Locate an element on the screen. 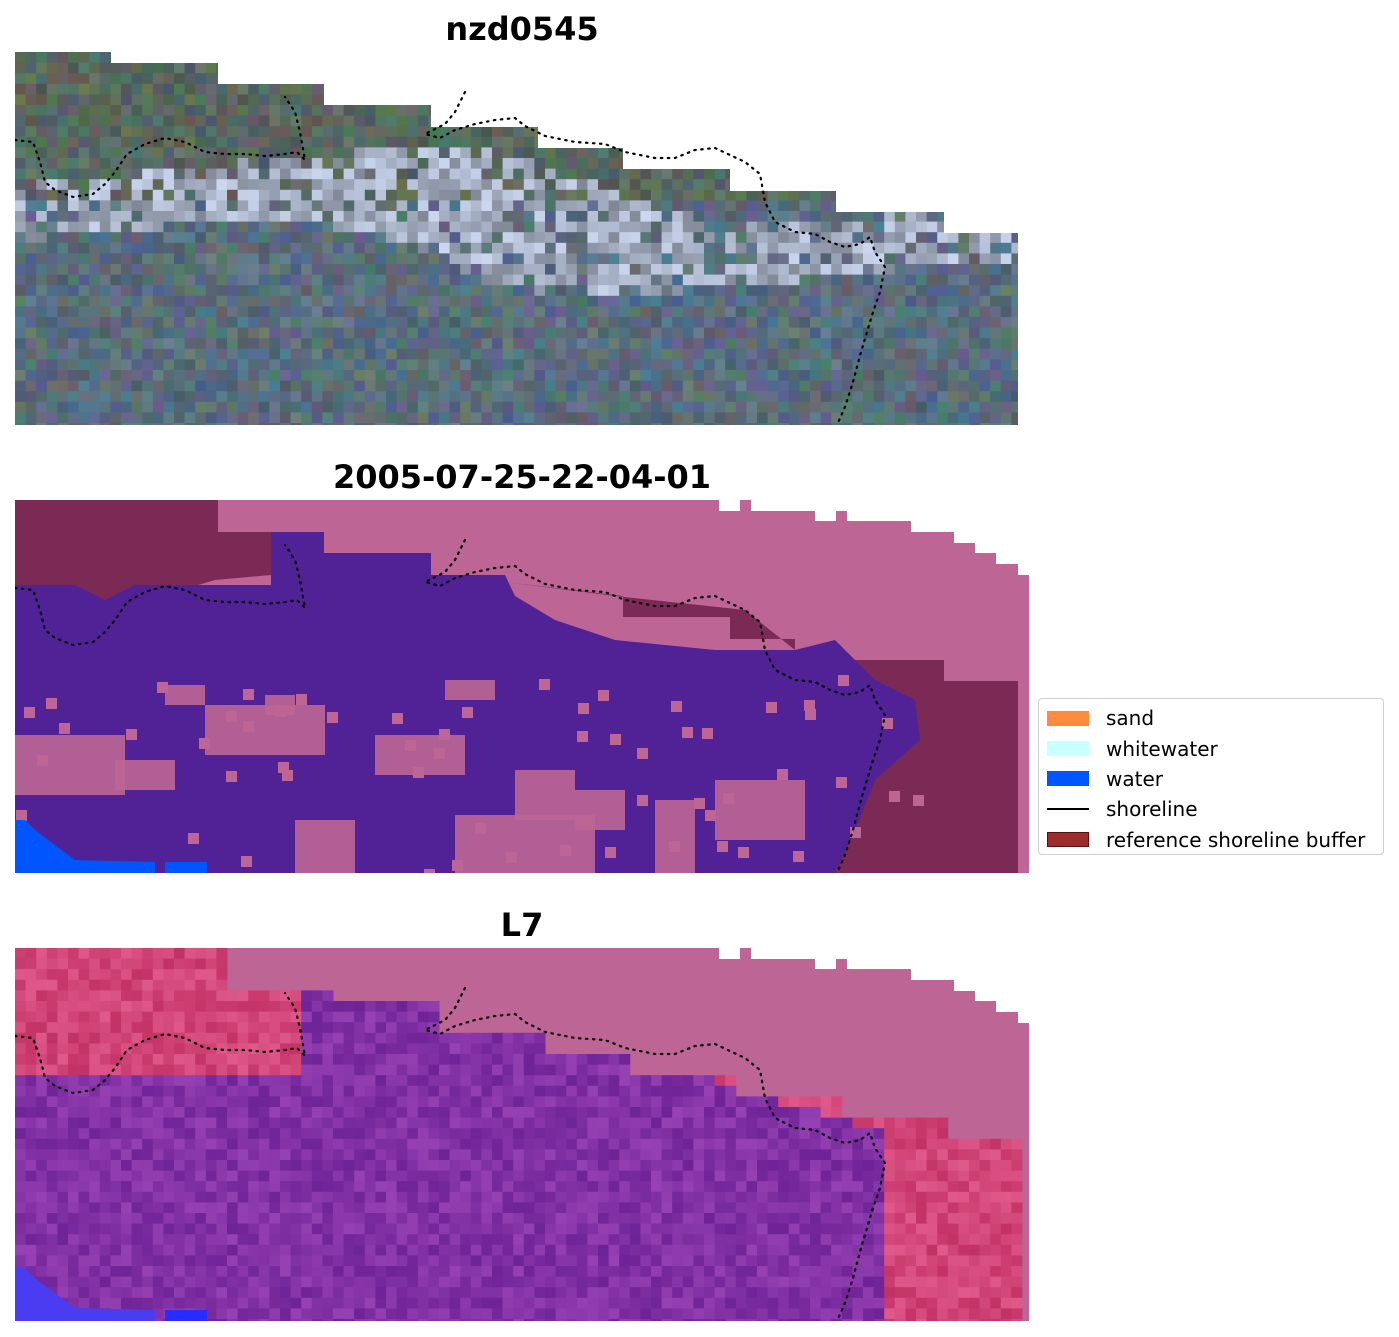  legend-item-reference-shoreline-buffer: reference shoreline buffer is located at coordinates (1215, 840).